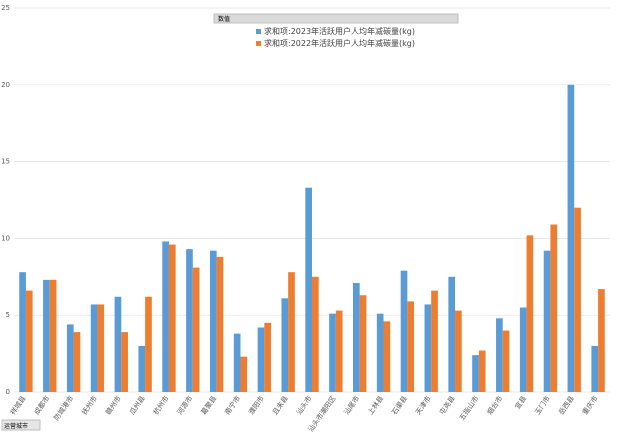 Image resolution: width=627 pixels, height=436 pixels. I want to click on x-tick-label: 瓜州县, so click(137, 406).